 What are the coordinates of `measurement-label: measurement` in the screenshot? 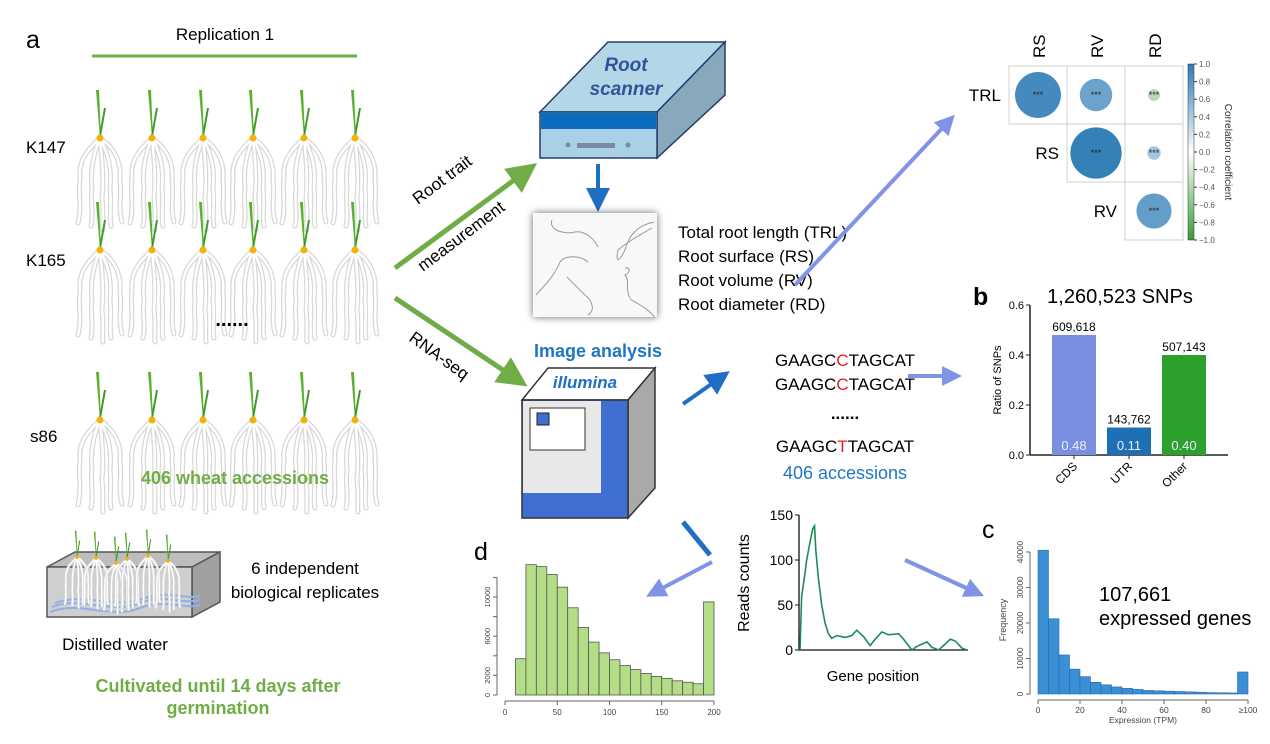 It's located at (461, 236).